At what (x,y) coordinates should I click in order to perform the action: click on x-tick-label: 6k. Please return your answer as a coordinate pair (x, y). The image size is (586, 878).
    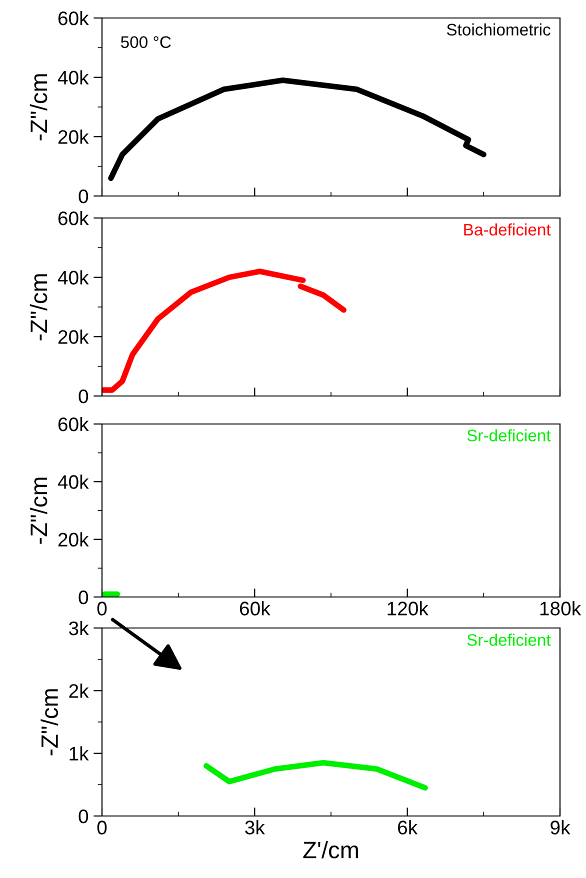
    Looking at the image, I should click on (408, 827).